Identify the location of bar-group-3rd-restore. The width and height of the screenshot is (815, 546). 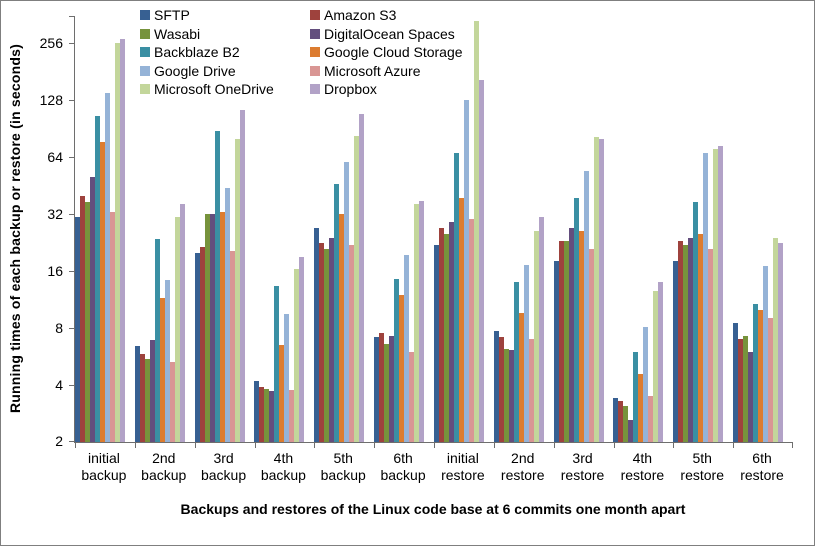
(583, 229).